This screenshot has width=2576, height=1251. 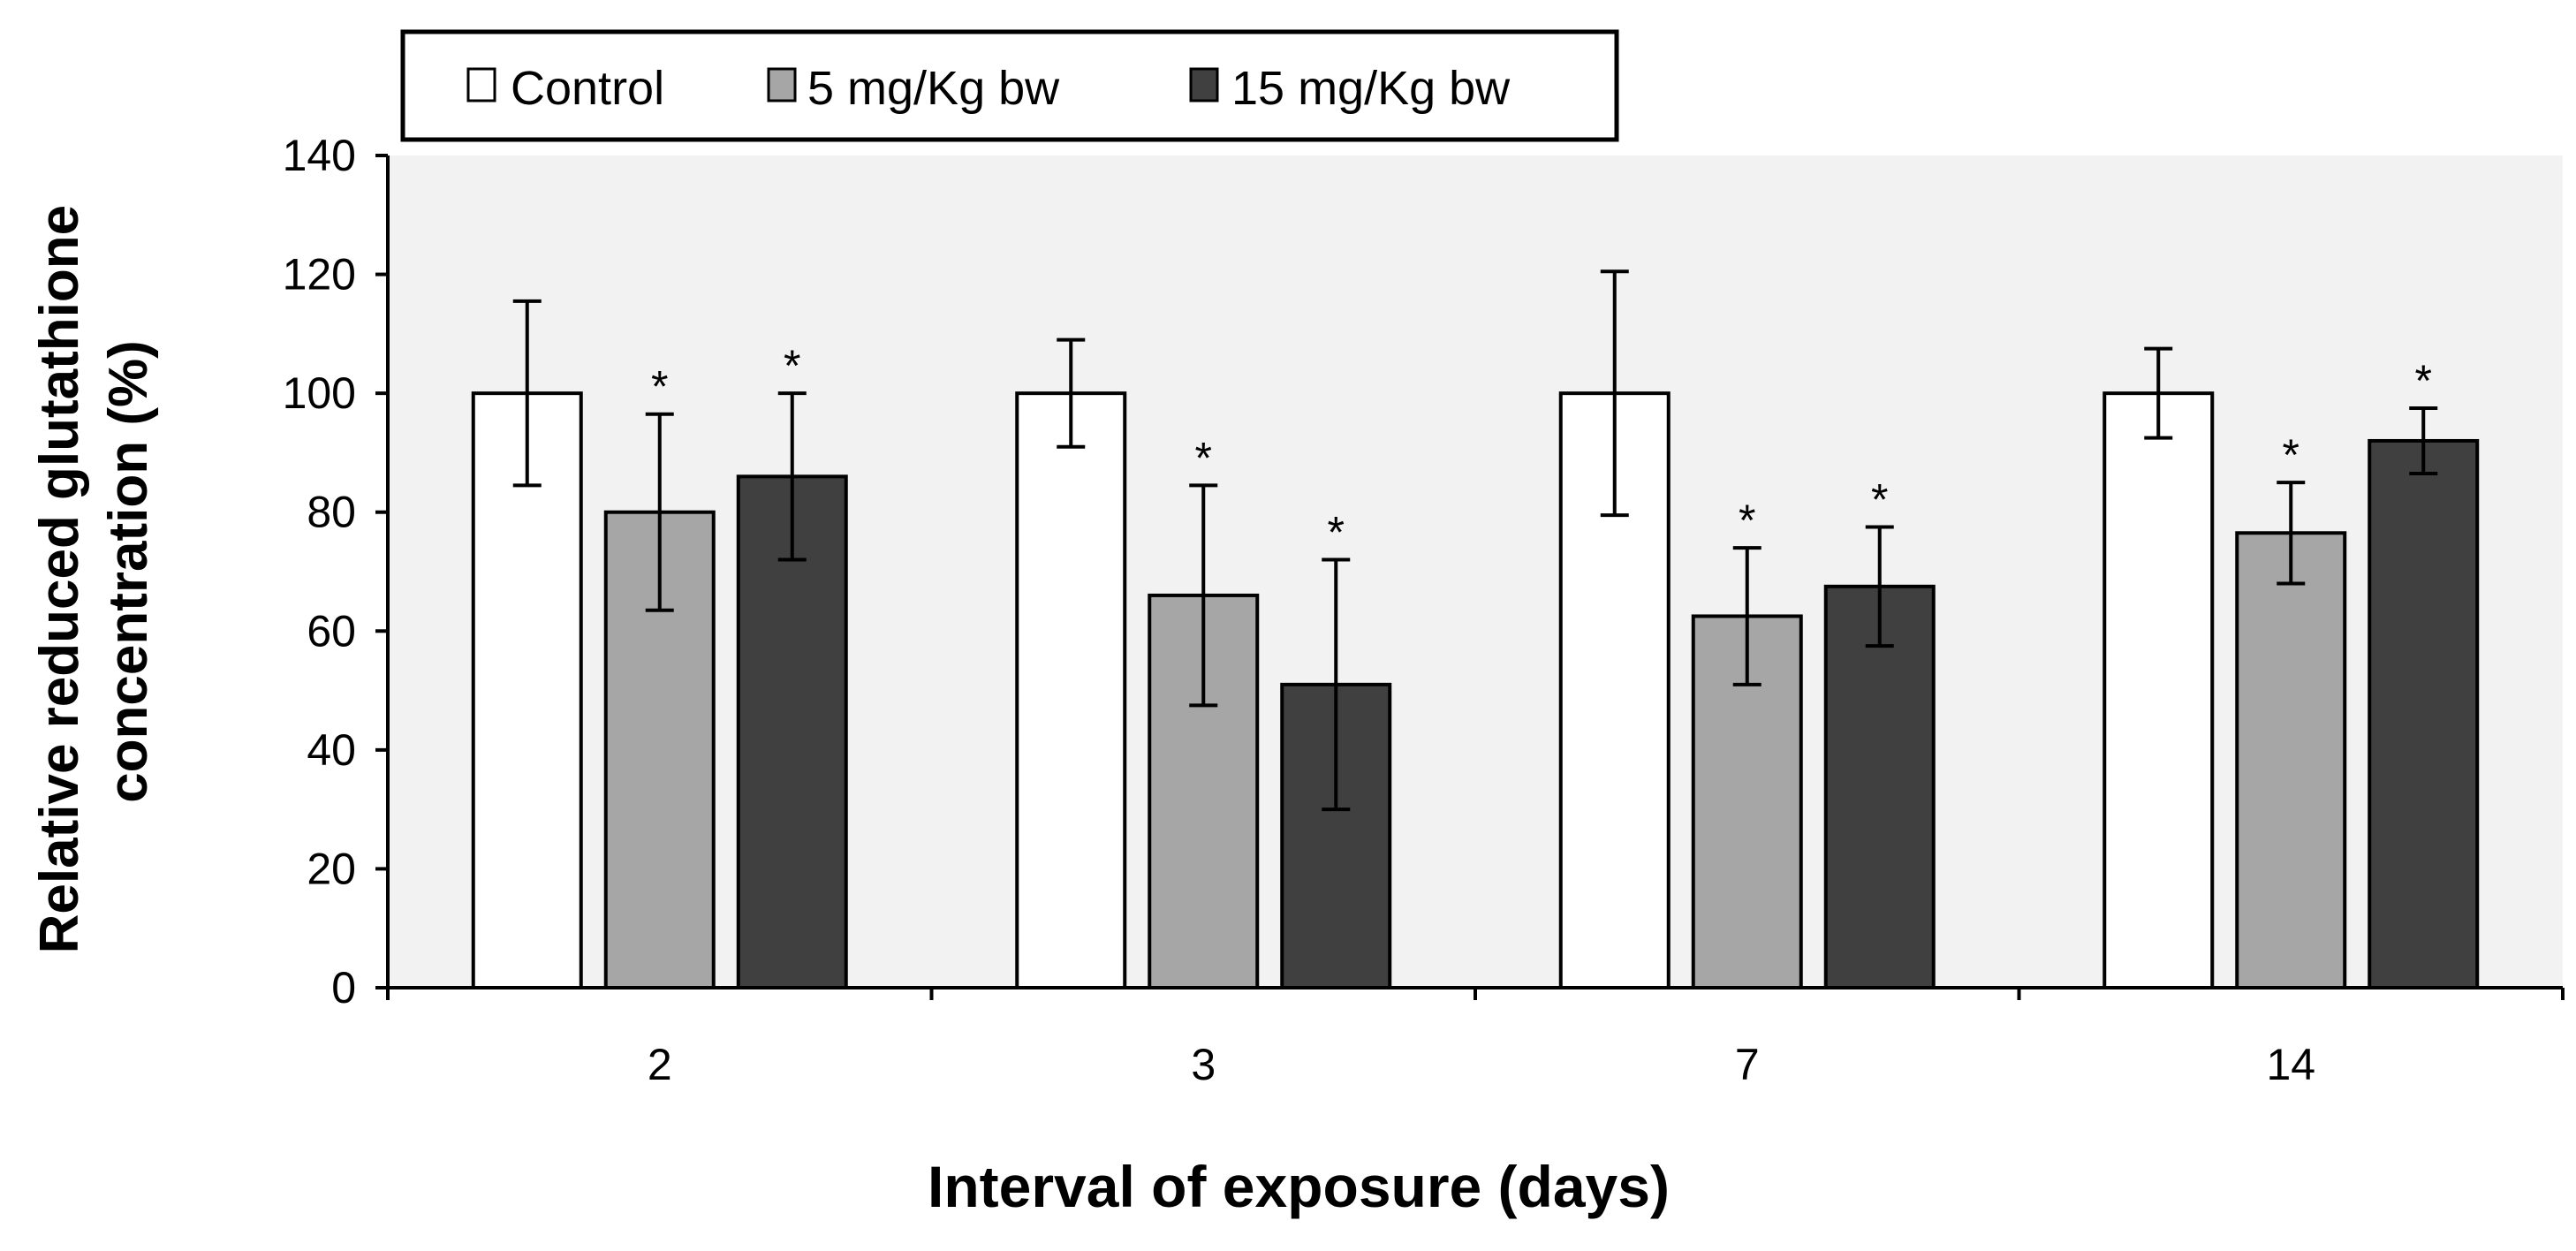 What do you see at coordinates (1880, 500) in the screenshot?
I see `significance-marker-15mg-day-7: *` at bounding box center [1880, 500].